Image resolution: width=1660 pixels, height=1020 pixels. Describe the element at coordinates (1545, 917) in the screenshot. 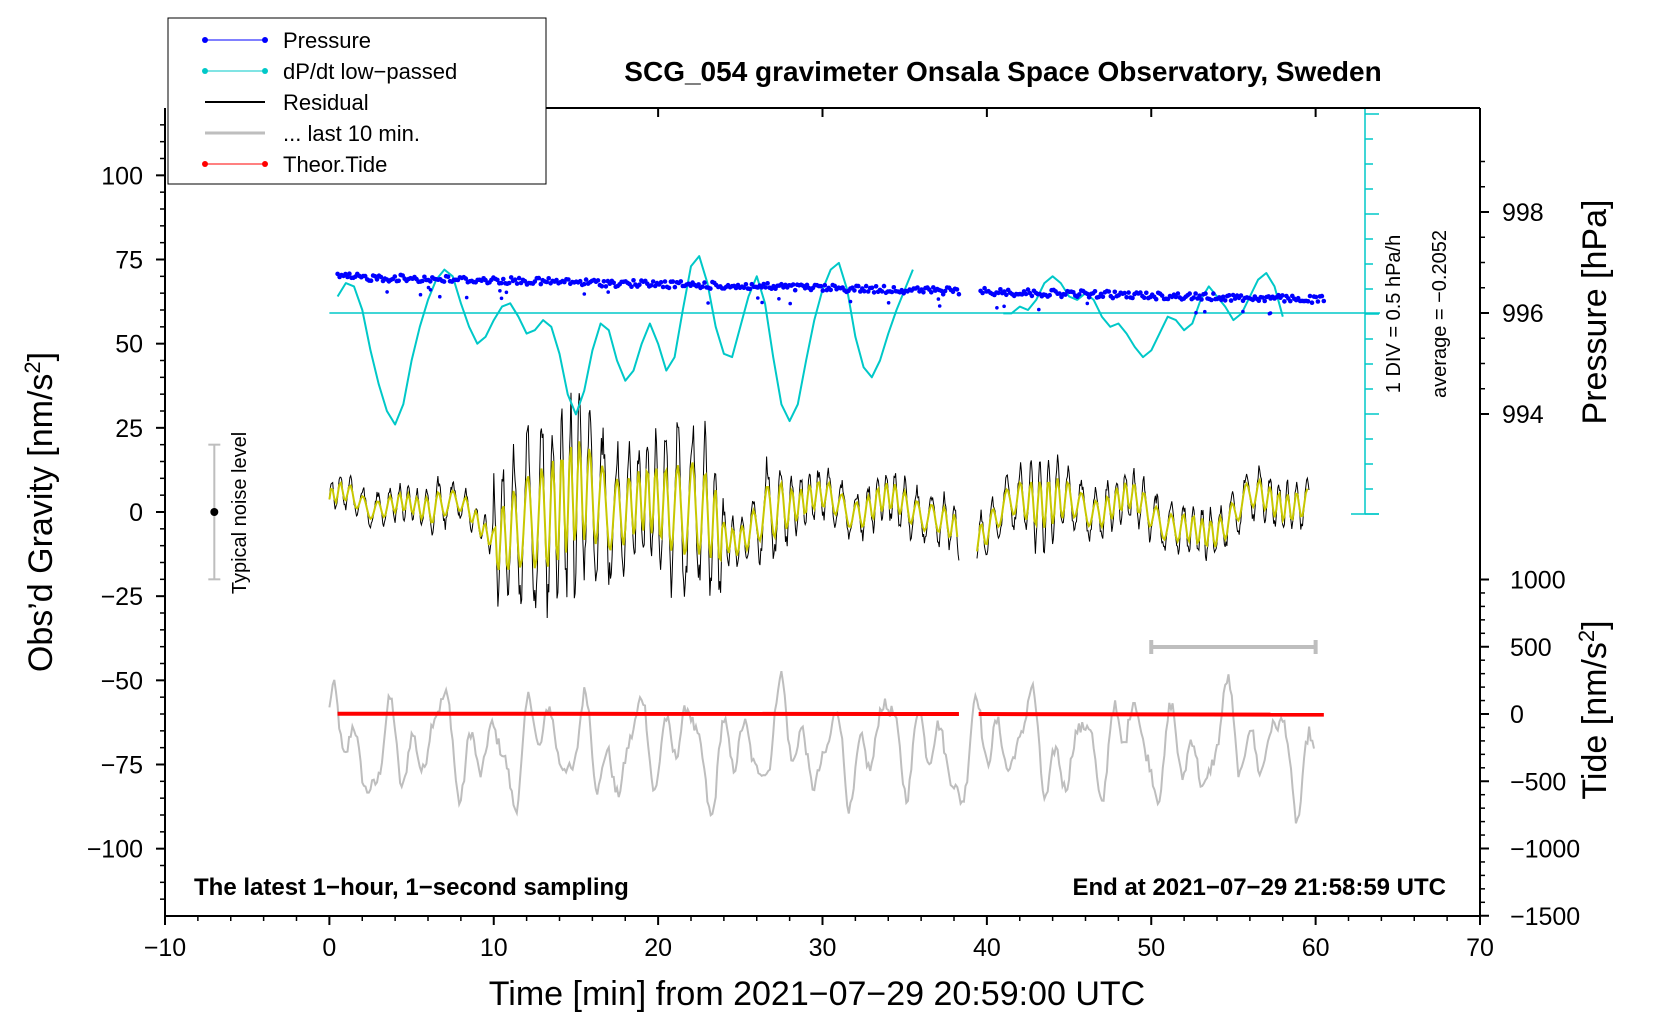

I see `tide-tick-label: −1500` at that location.